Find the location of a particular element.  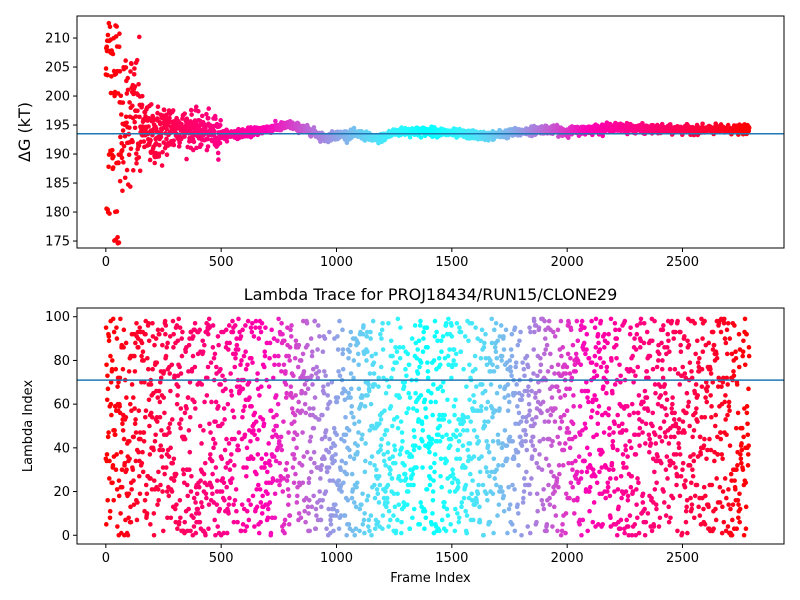

y-tick-label: 210 is located at coordinates (57, 39).